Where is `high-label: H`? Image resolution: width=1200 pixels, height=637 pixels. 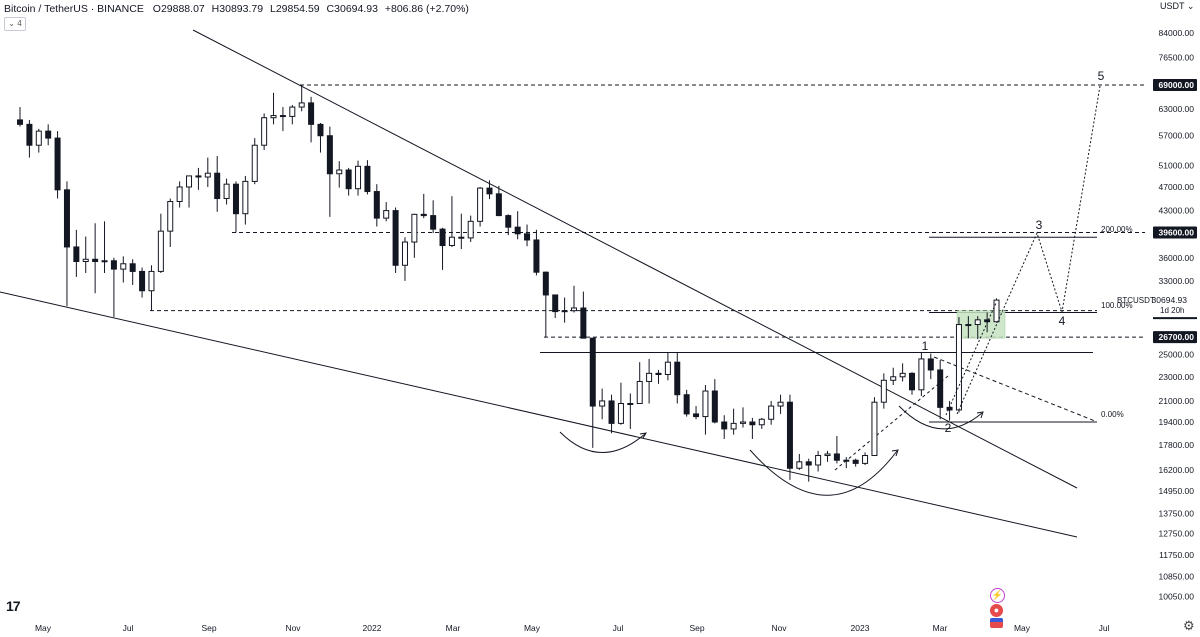
high-label: H is located at coordinates (215, 9).